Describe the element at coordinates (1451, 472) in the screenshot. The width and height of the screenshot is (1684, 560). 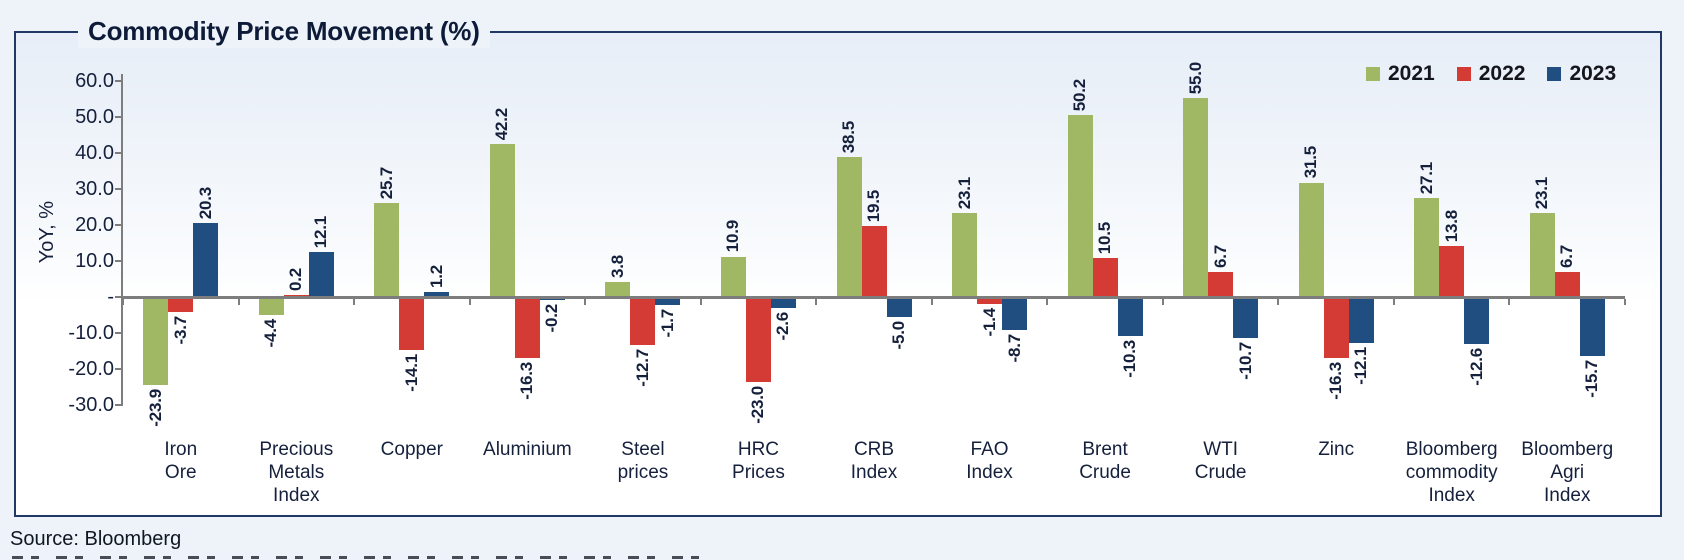
I see `category-label: Bloomberg commodity Index` at that location.